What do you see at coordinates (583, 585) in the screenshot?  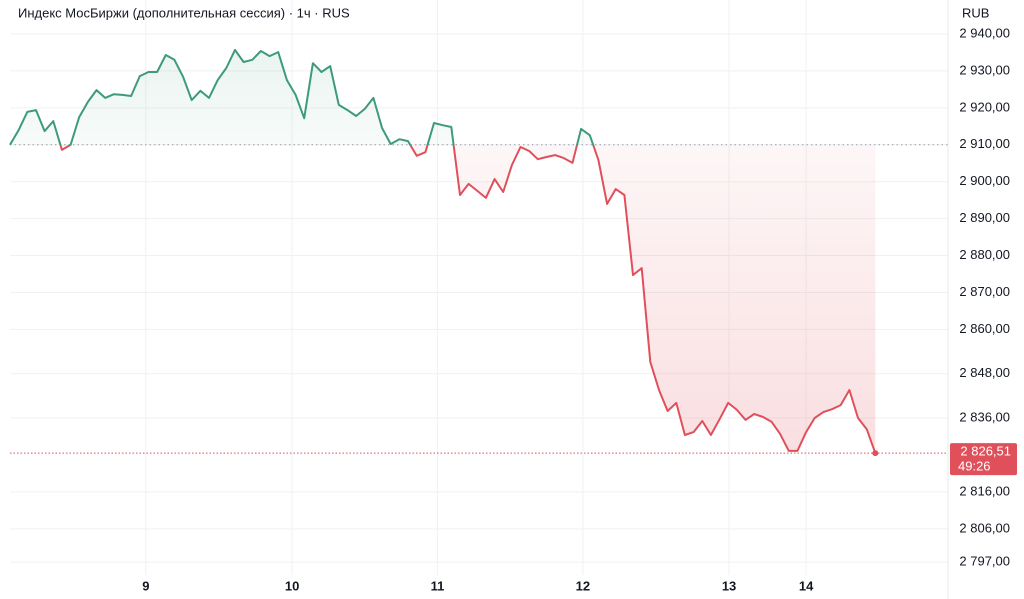 I see `x-tick-label: 12` at bounding box center [583, 585].